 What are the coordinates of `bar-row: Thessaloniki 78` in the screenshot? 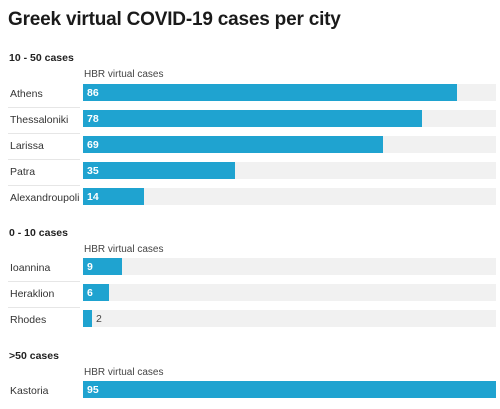 It's located at (250, 121).